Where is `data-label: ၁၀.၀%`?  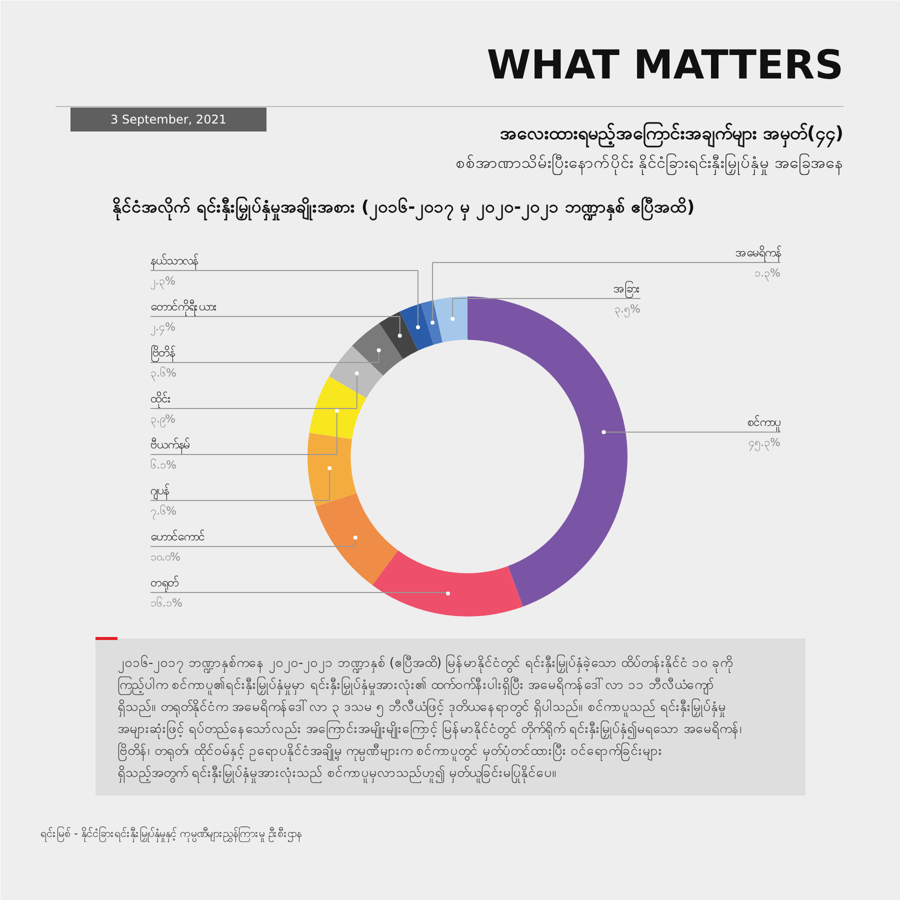 data-label: ၁၀.၀% is located at coordinates (165, 557).